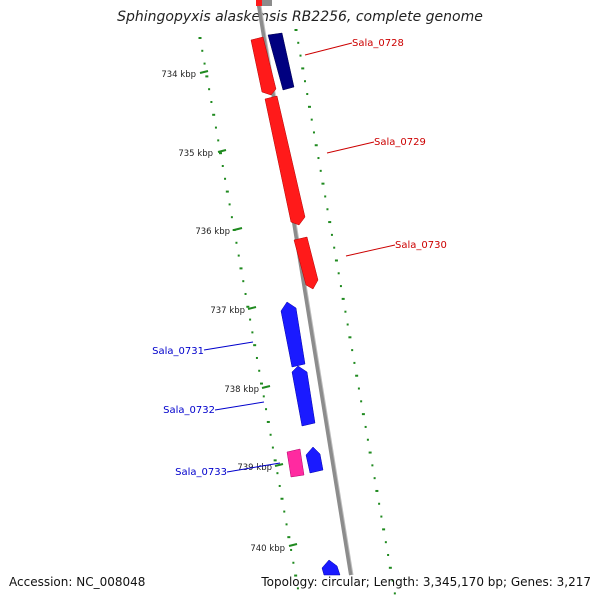 The width and height of the screenshot is (600, 600). What do you see at coordinates (178, 75) in the screenshot?
I see `tick-label-734: 734 kbp` at bounding box center [178, 75].